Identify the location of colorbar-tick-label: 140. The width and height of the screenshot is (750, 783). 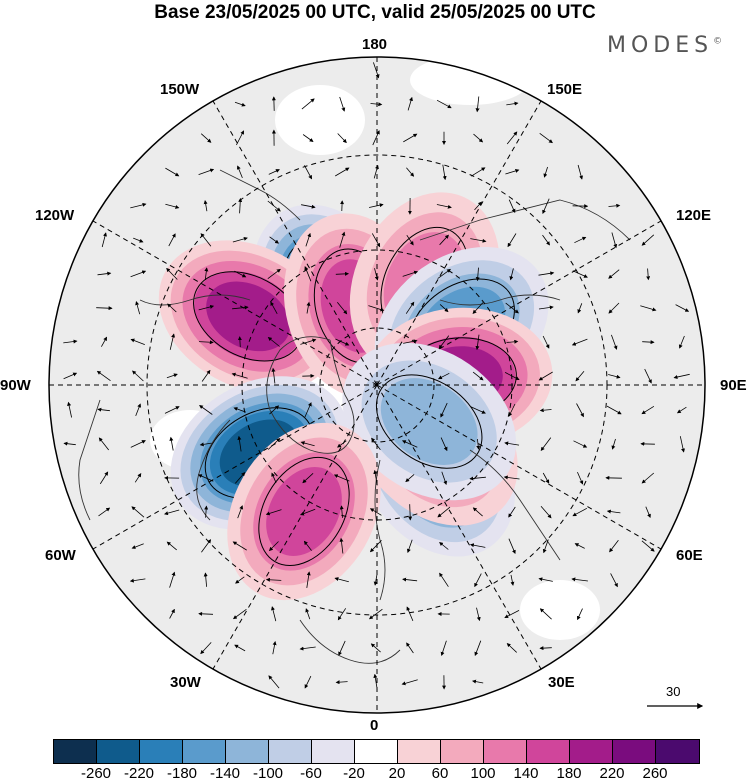
(526, 773).